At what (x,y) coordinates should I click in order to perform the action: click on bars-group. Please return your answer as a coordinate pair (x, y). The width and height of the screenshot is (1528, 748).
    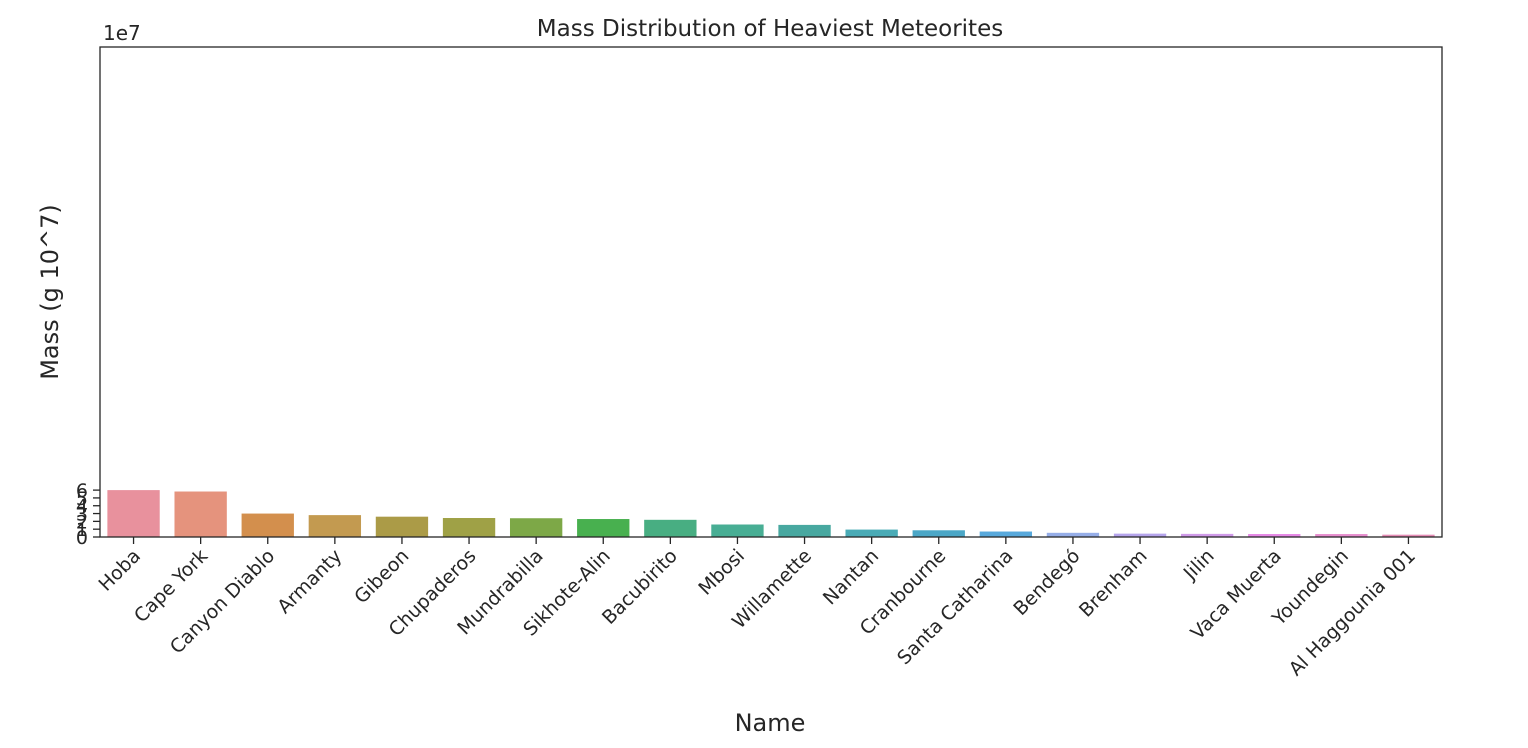
    Looking at the image, I should click on (771, 513).